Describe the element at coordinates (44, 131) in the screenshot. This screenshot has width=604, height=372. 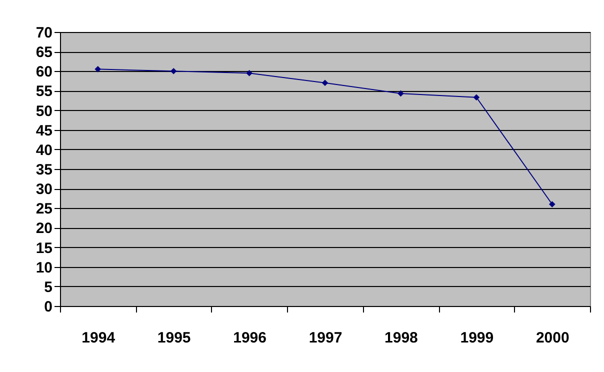
I see `y-tick-label: 45` at that location.